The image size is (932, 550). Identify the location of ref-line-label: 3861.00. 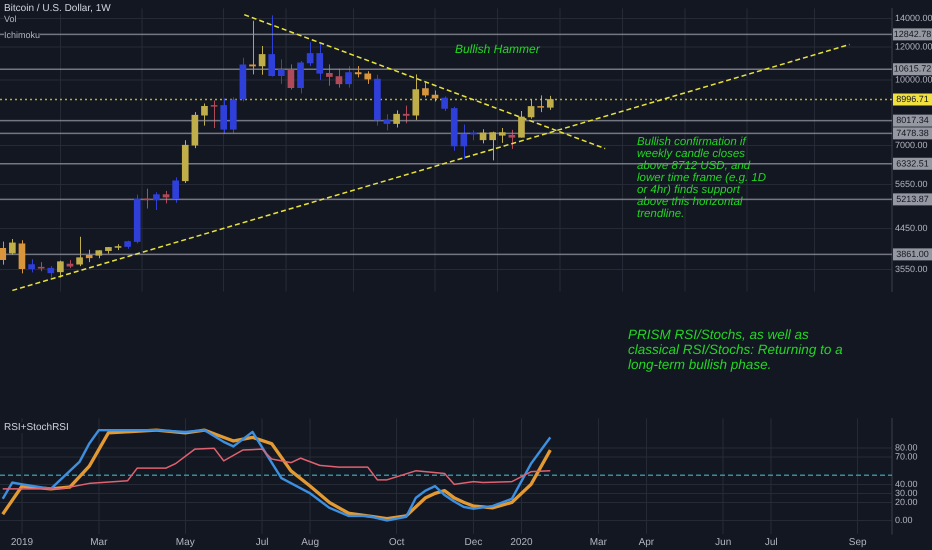
(912, 253).